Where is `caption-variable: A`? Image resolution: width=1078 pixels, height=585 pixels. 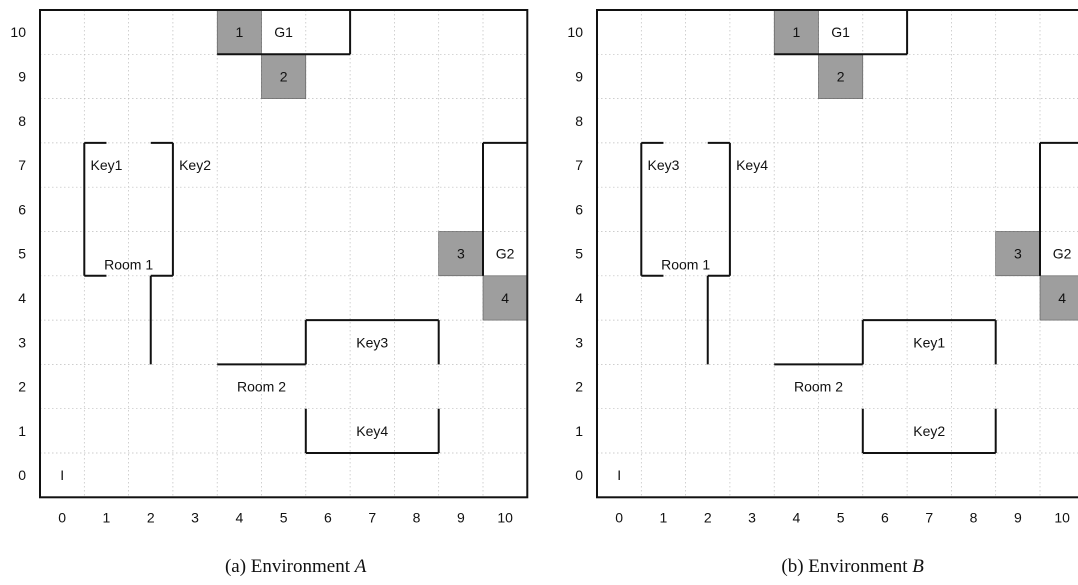 caption-variable: A is located at coordinates (360, 566).